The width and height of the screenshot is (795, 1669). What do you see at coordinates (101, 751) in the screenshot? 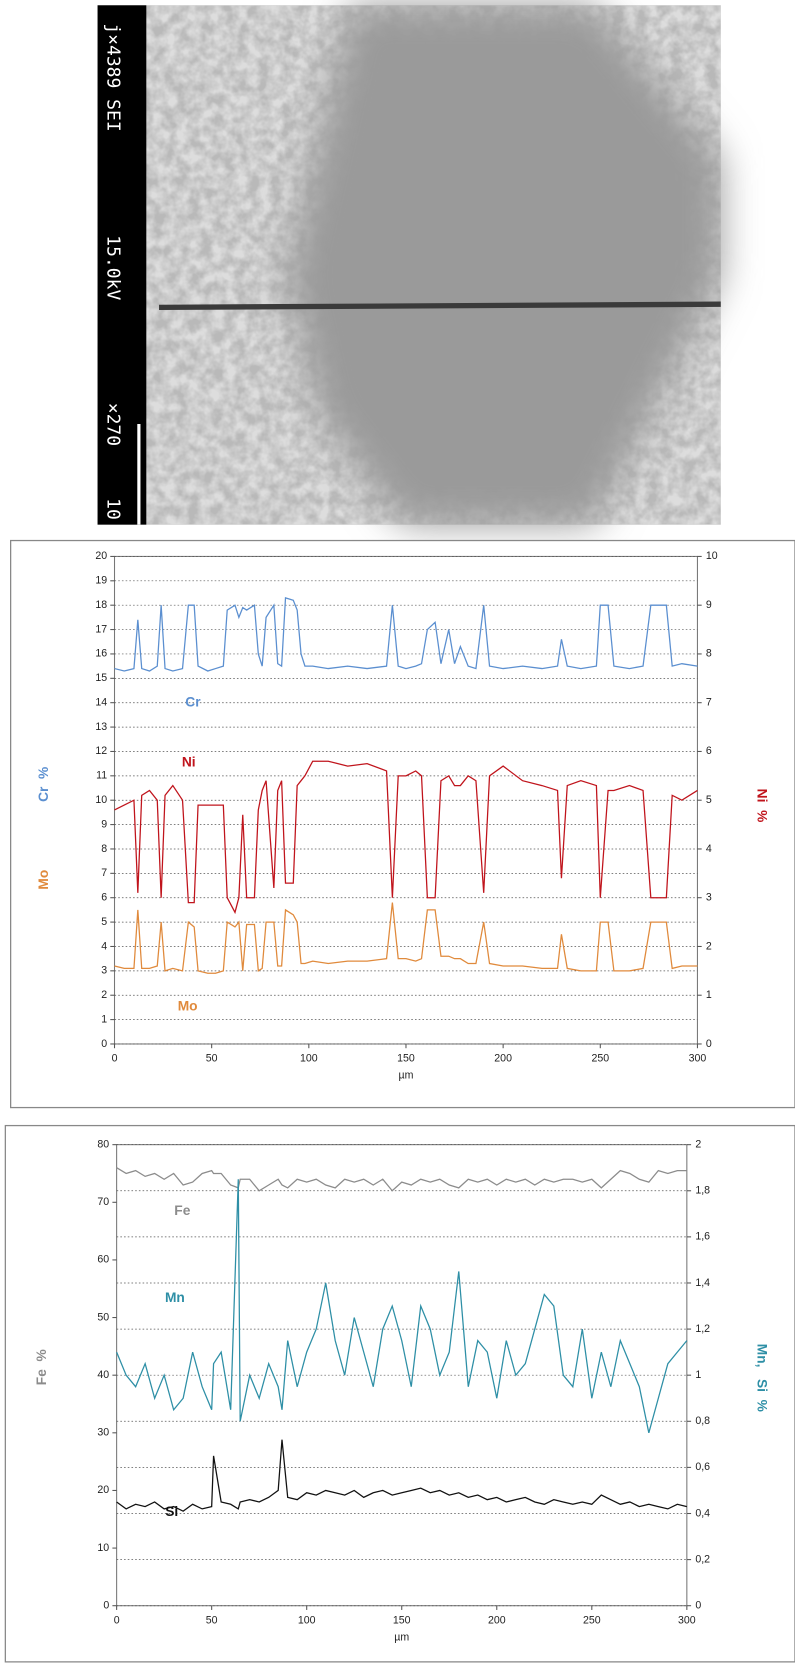
I see `y-tick-label: 12` at bounding box center [101, 751].